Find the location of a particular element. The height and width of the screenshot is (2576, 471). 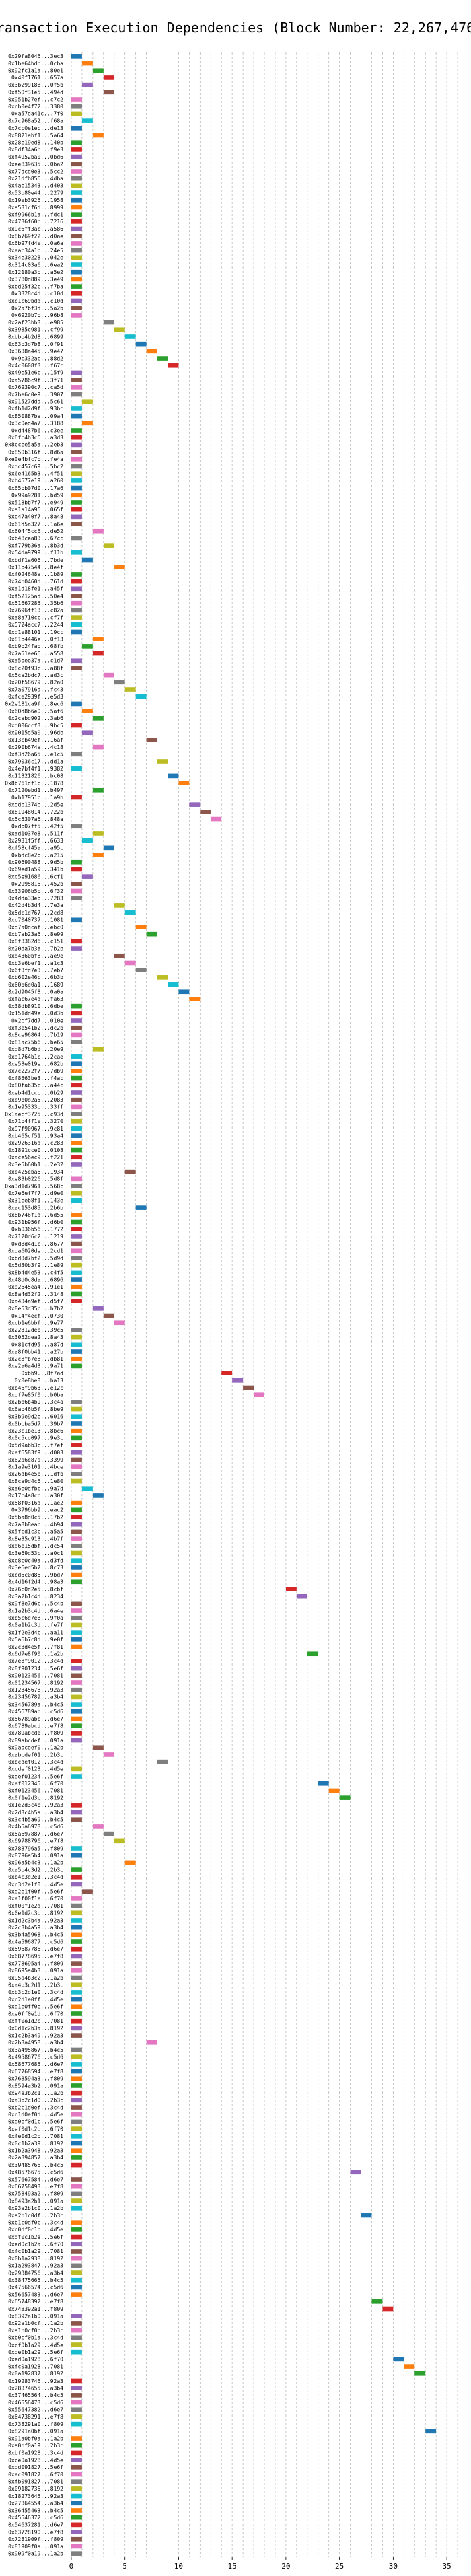

y-tick-label: 0x909f0a19...1a2b is located at coordinates (35, 2553).